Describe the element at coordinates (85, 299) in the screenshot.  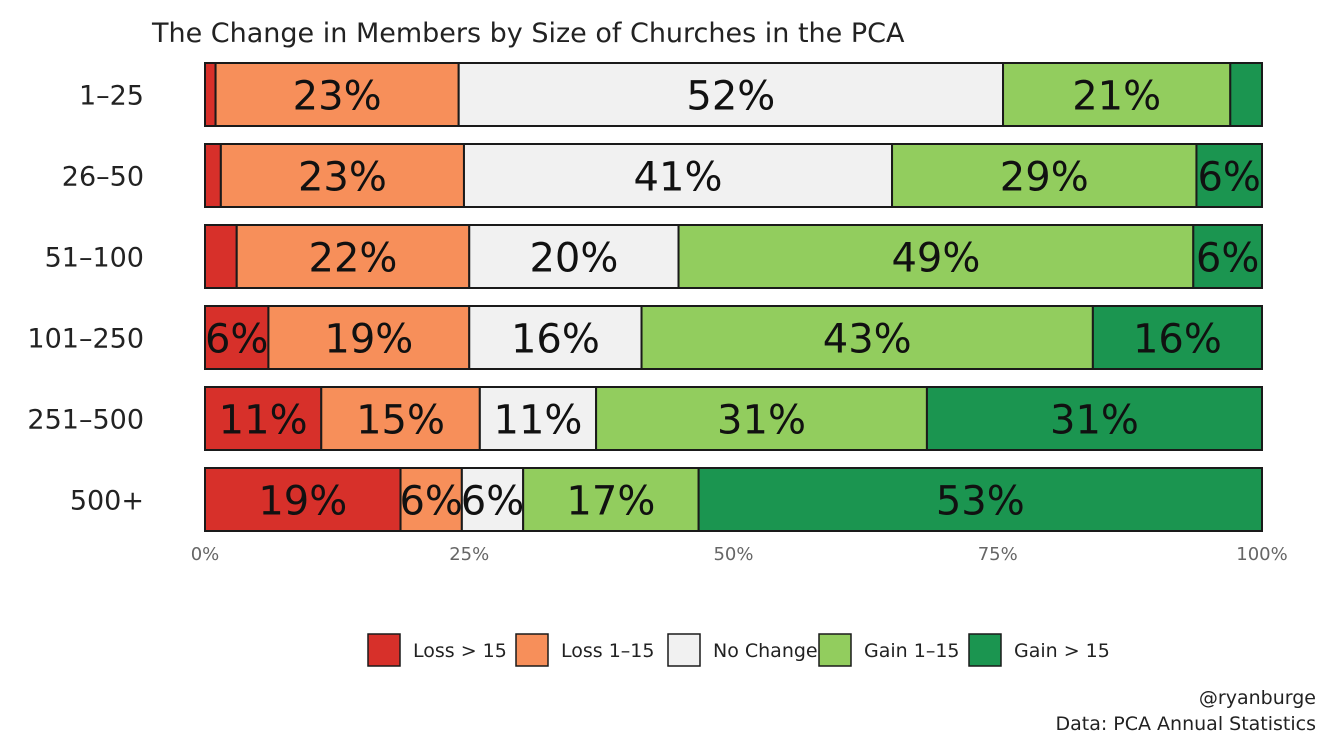
I see `category-labels: 1–25 26–50 51–100 101–250 251–500 500+` at that location.